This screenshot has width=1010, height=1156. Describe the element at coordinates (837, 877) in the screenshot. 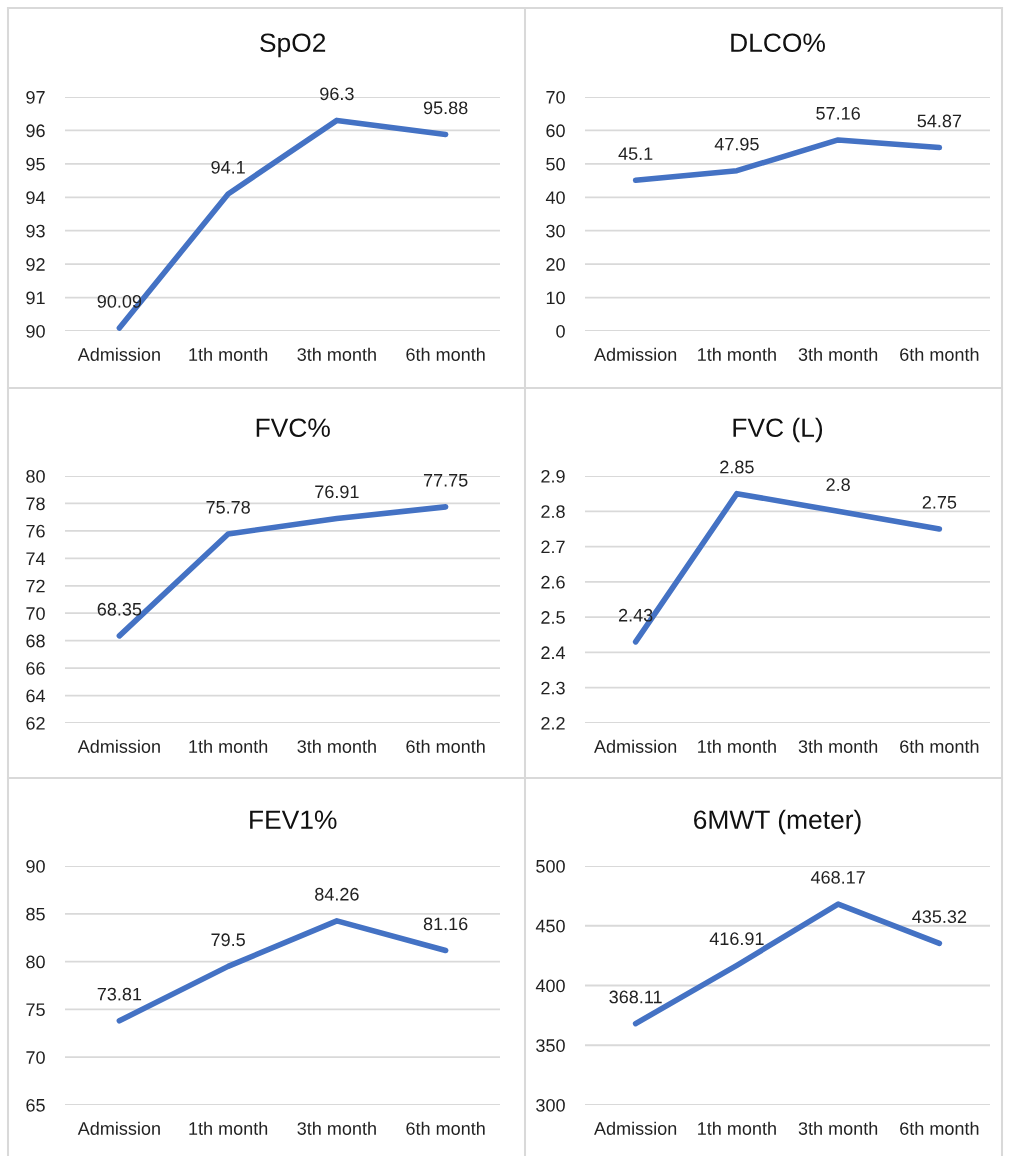

I see `data-label: 468.17` at that location.